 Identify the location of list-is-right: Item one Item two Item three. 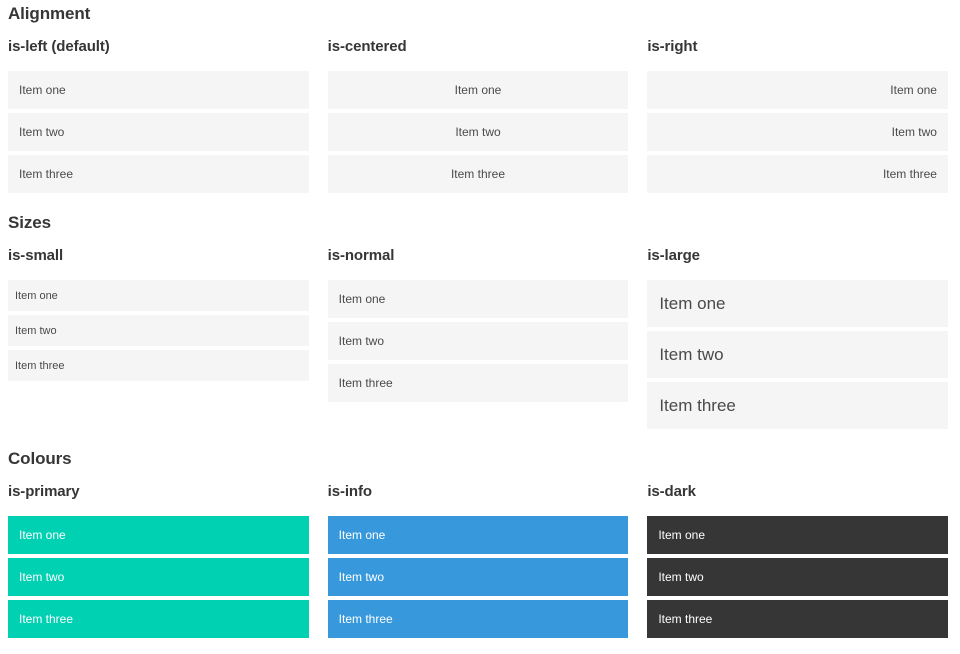
(797, 132).